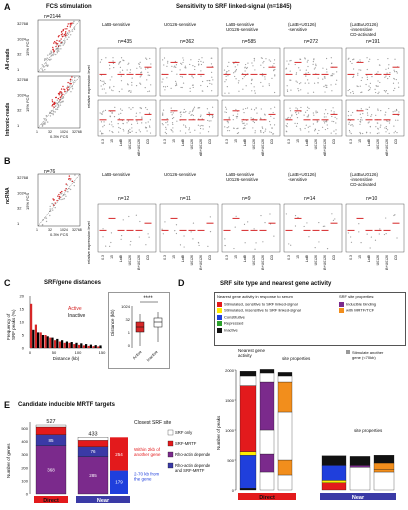  I want to click on legend-right-title: SRF site properties:, so click(357, 296).